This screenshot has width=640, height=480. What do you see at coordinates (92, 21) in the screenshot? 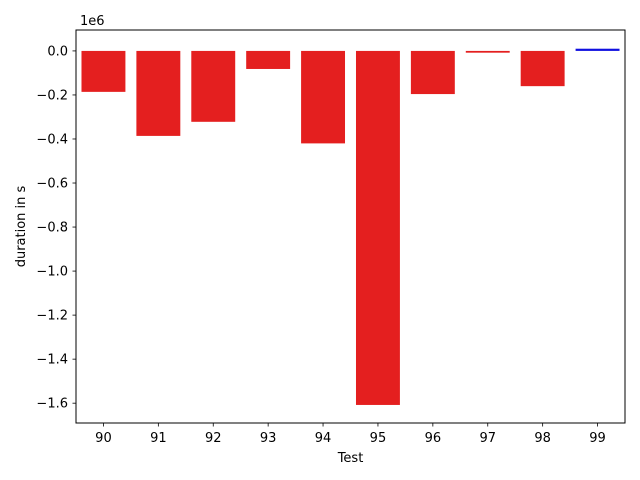
I see `y-offset-label: 1e6` at bounding box center [92, 21].